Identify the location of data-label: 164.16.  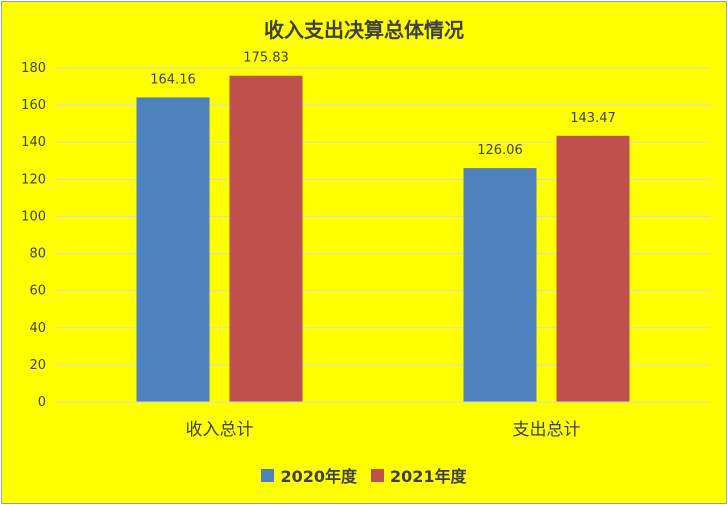
(173, 79).